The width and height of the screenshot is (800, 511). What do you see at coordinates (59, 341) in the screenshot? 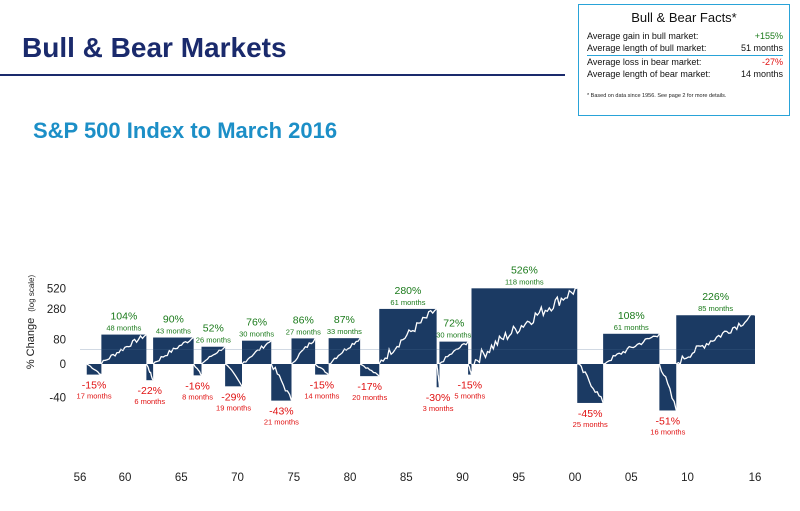
I see `y-tick-label: 80` at bounding box center [59, 341].